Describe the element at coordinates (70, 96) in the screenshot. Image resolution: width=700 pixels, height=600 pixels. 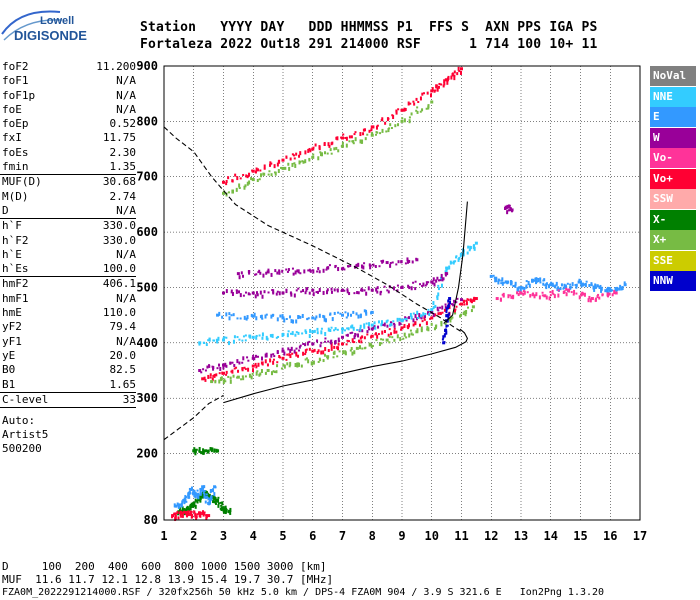
I see `param-row: foF1p N/A` at that location.